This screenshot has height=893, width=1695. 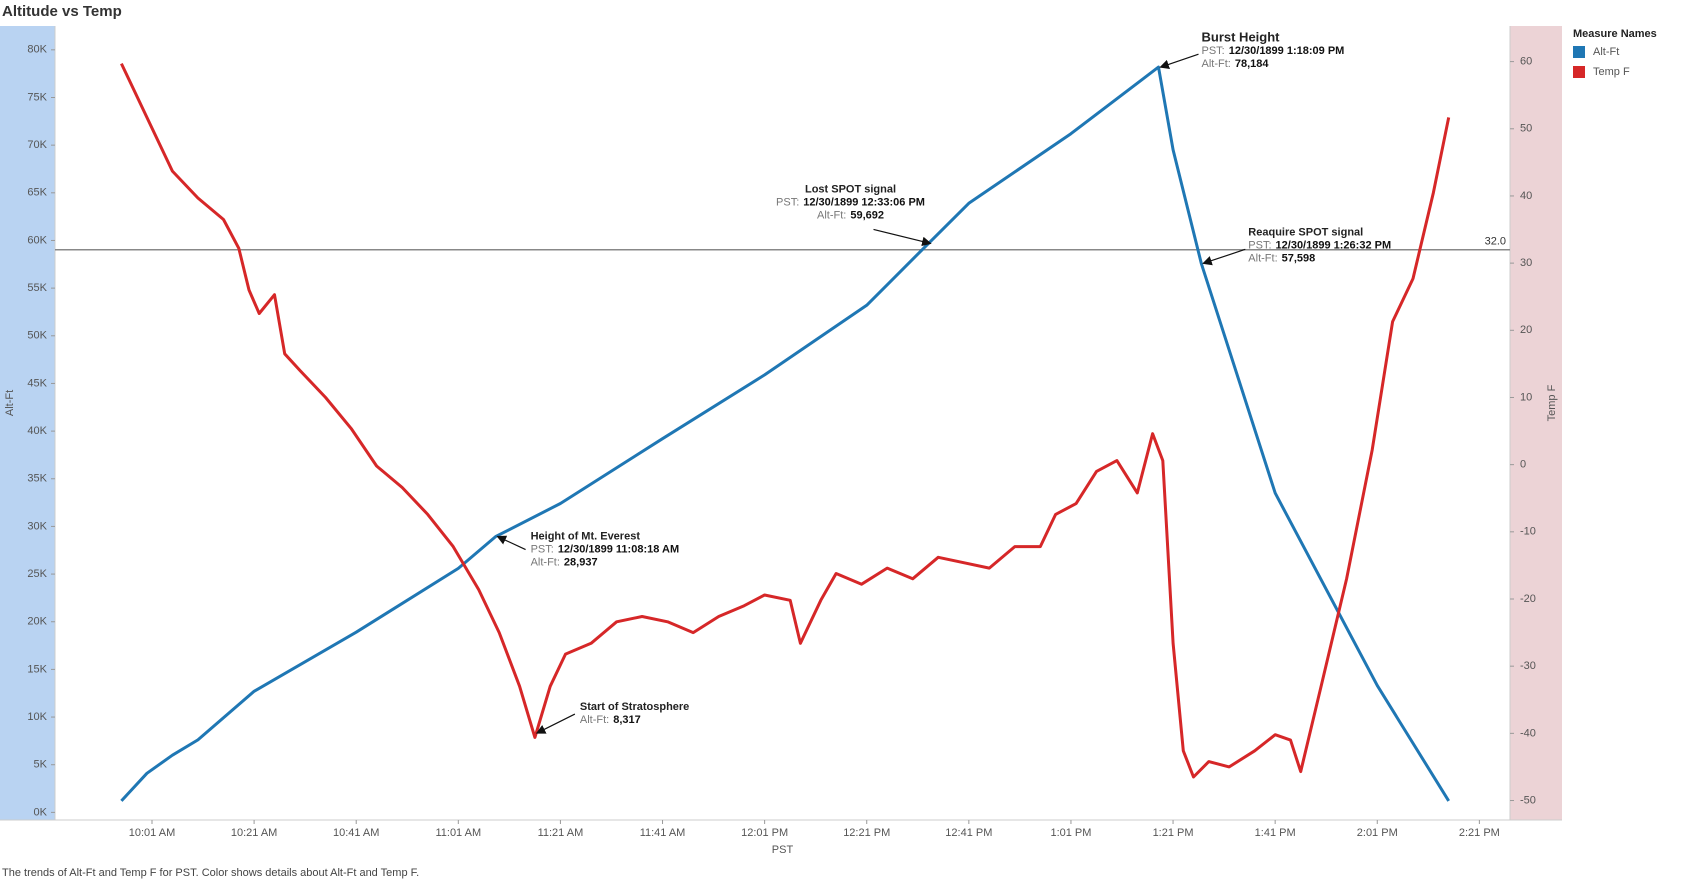 What do you see at coordinates (1305, 232) in the screenshot?
I see `annotation-title: Reaquire SPOT signal` at bounding box center [1305, 232].